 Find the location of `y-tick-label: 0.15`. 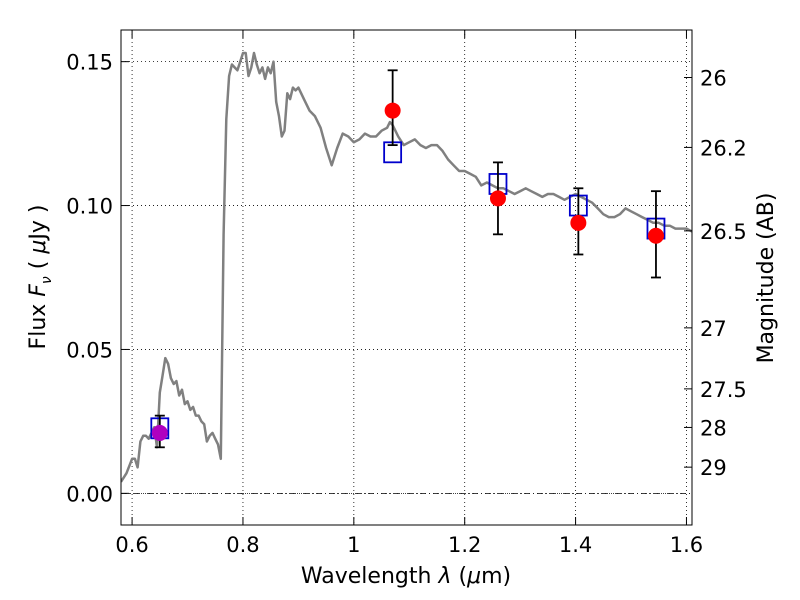

y-tick-label: 0.15 is located at coordinates (89, 63).